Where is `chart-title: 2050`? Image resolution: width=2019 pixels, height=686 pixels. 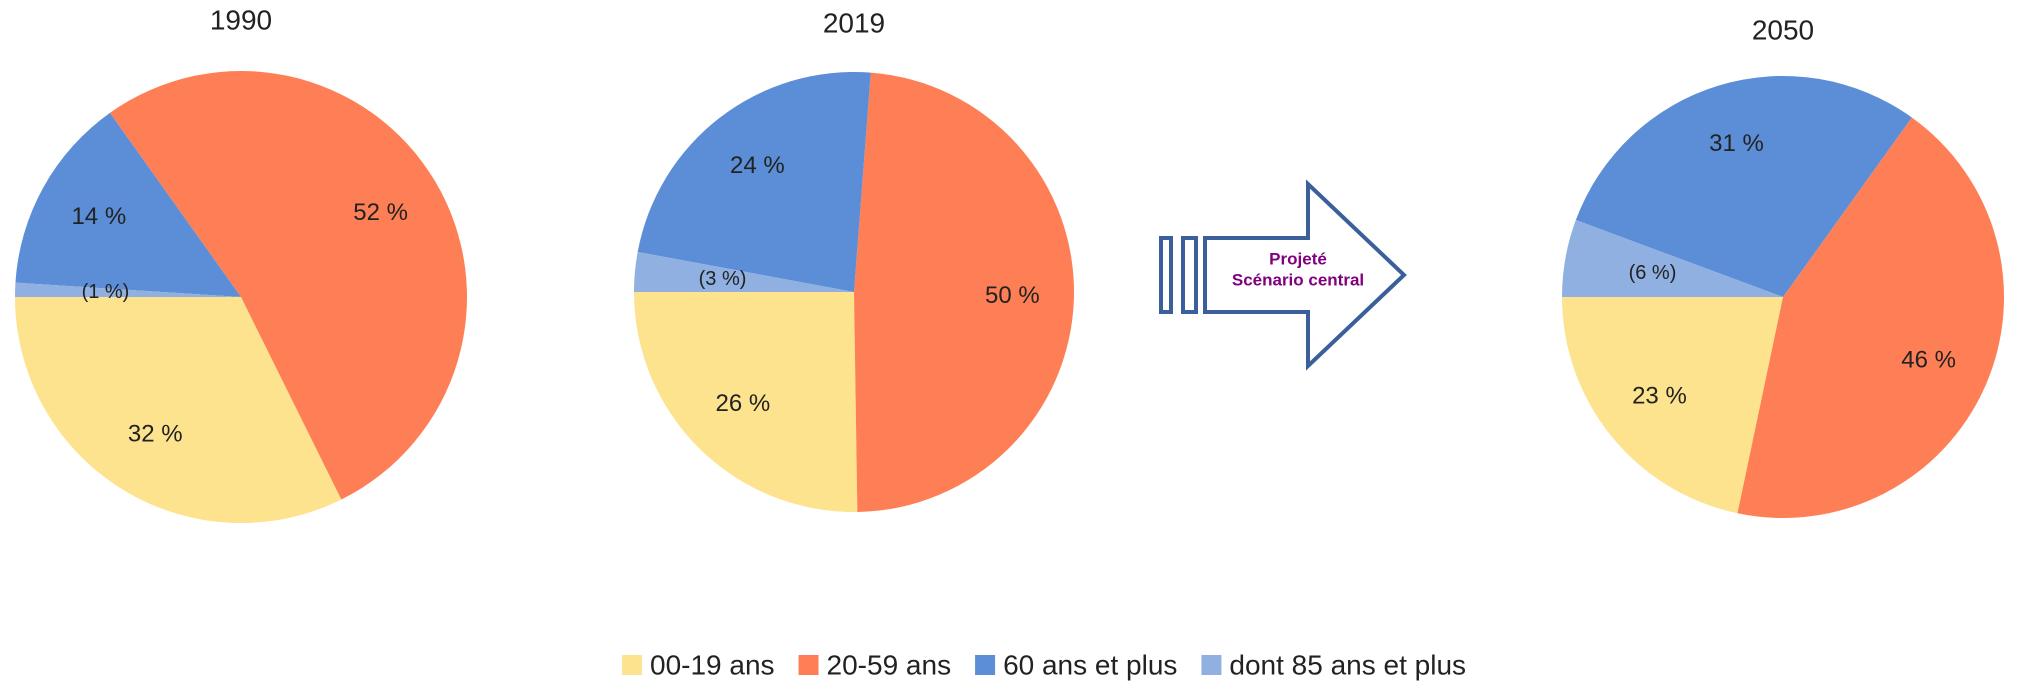 chart-title: 2050 is located at coordinates (1783, 29).